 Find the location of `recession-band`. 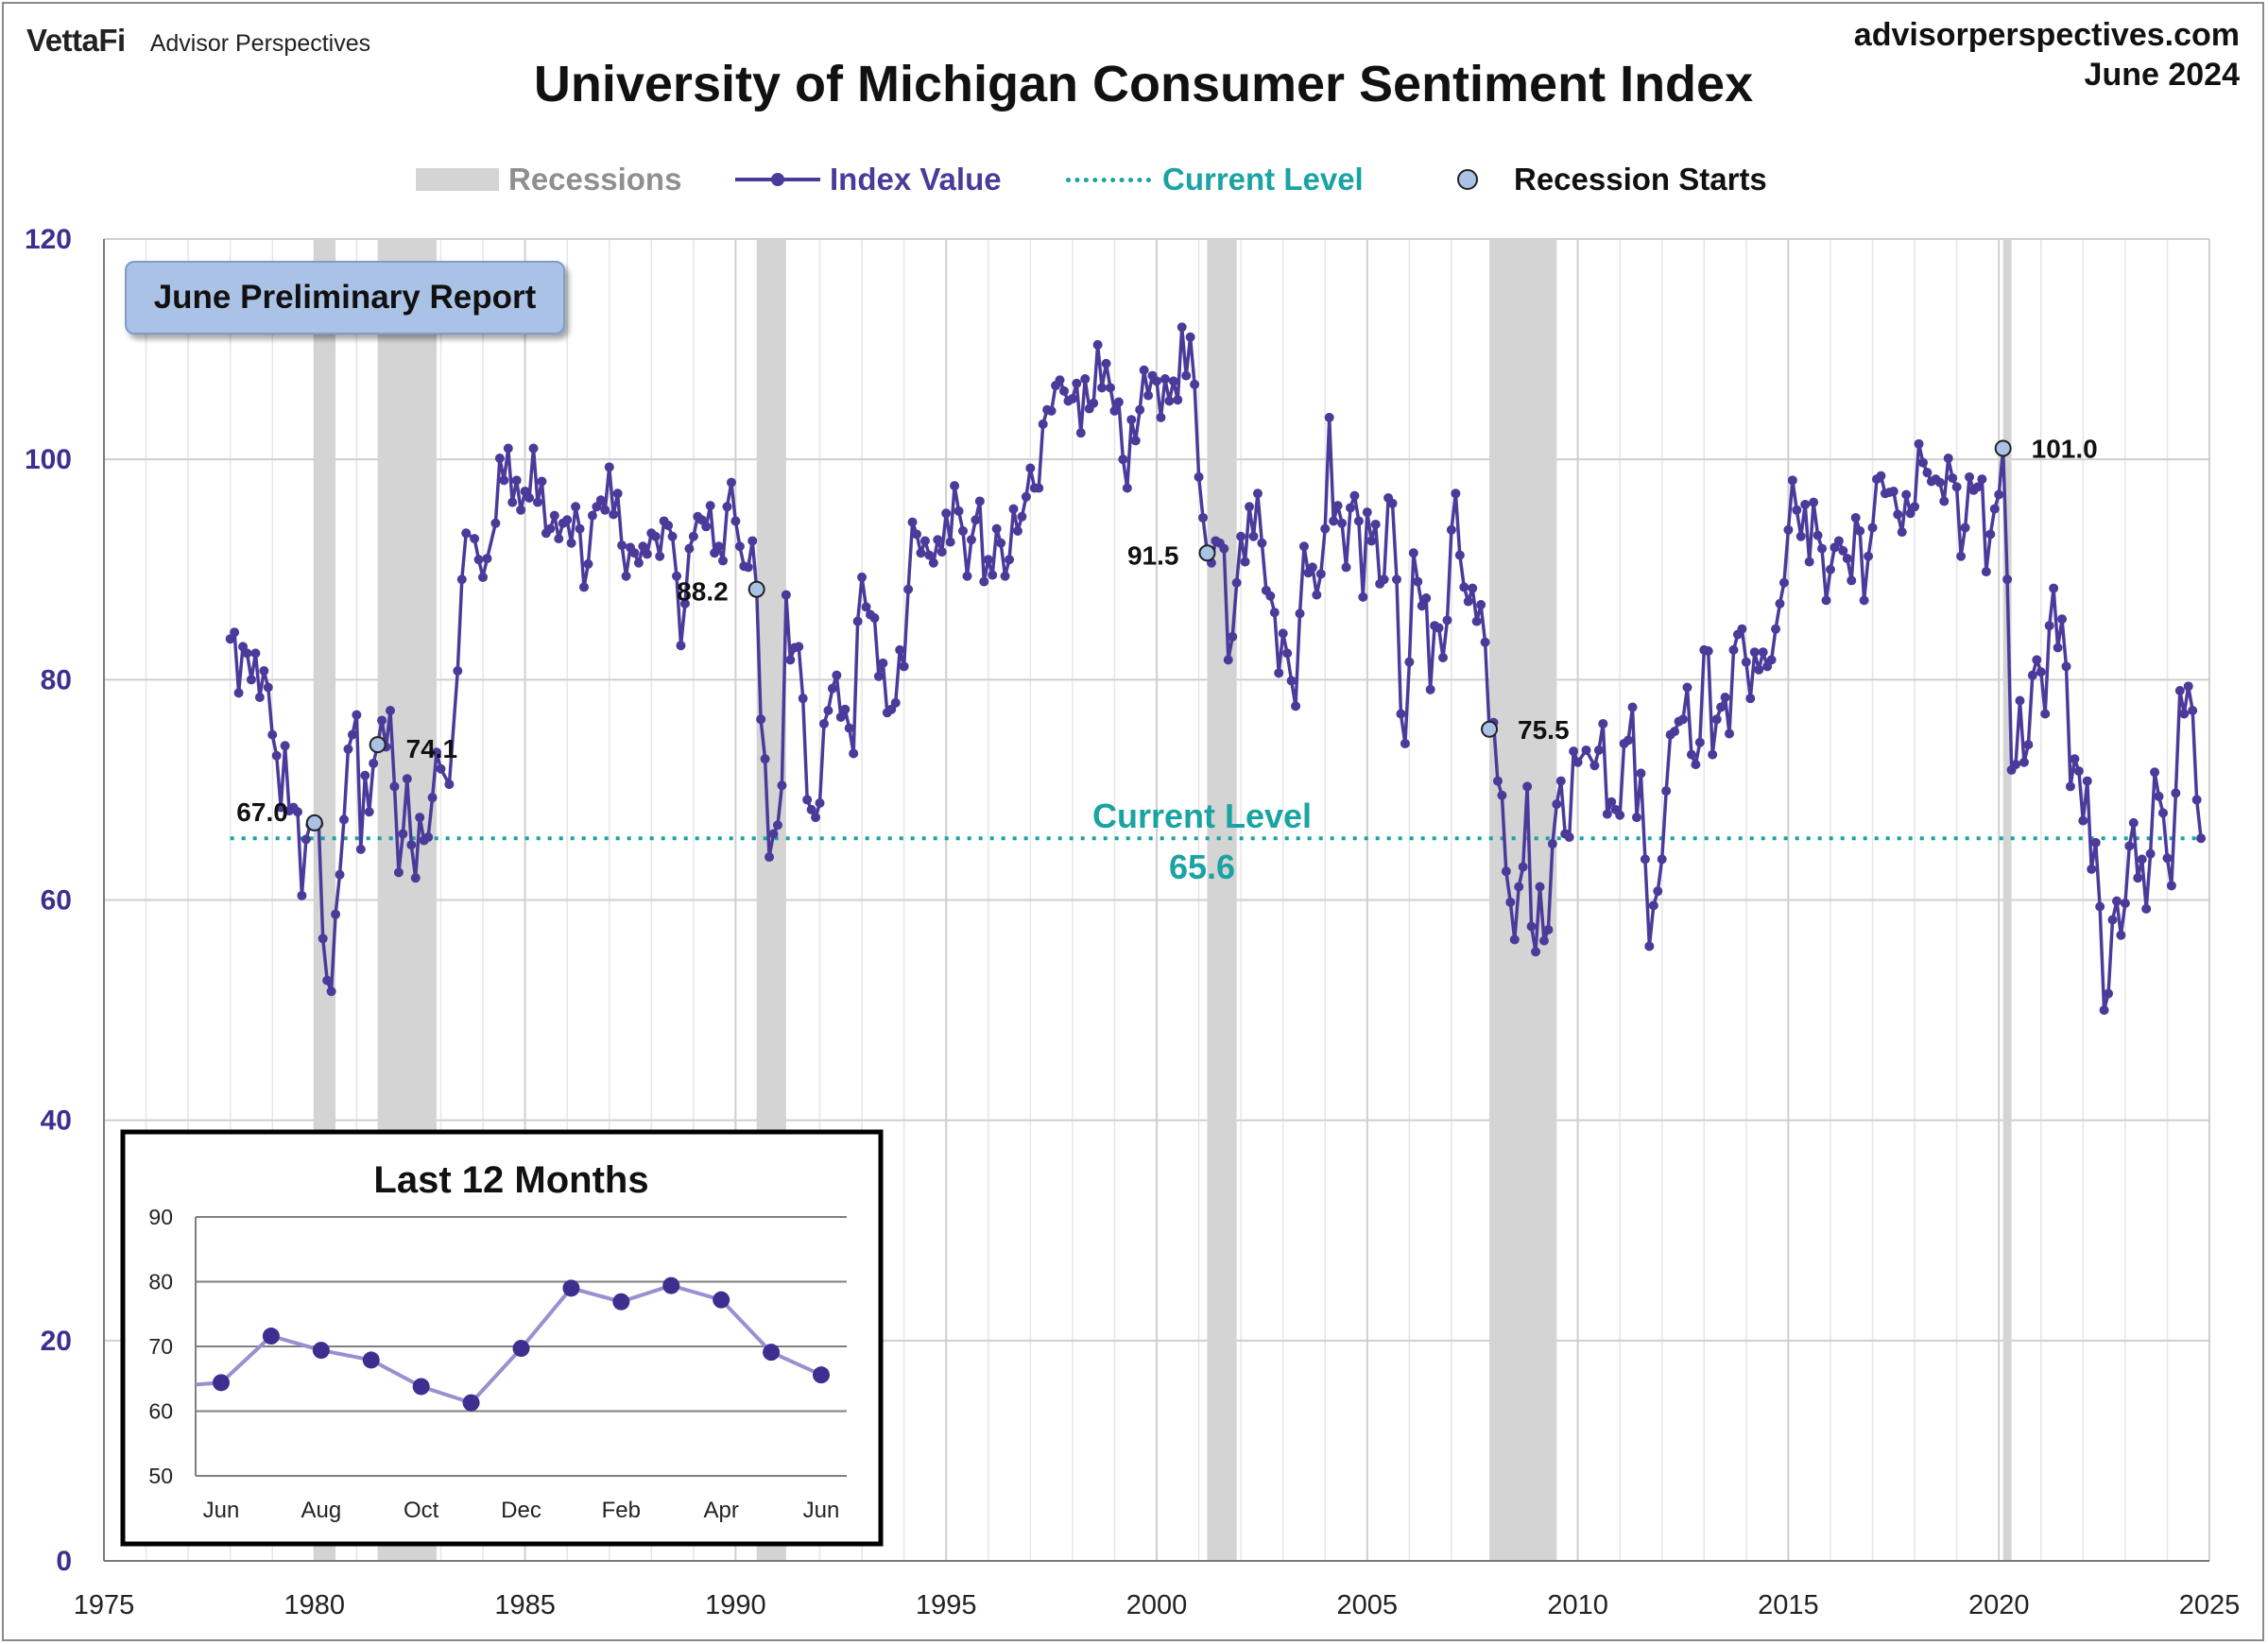

recession-band is located at coordinates (2007, 900).